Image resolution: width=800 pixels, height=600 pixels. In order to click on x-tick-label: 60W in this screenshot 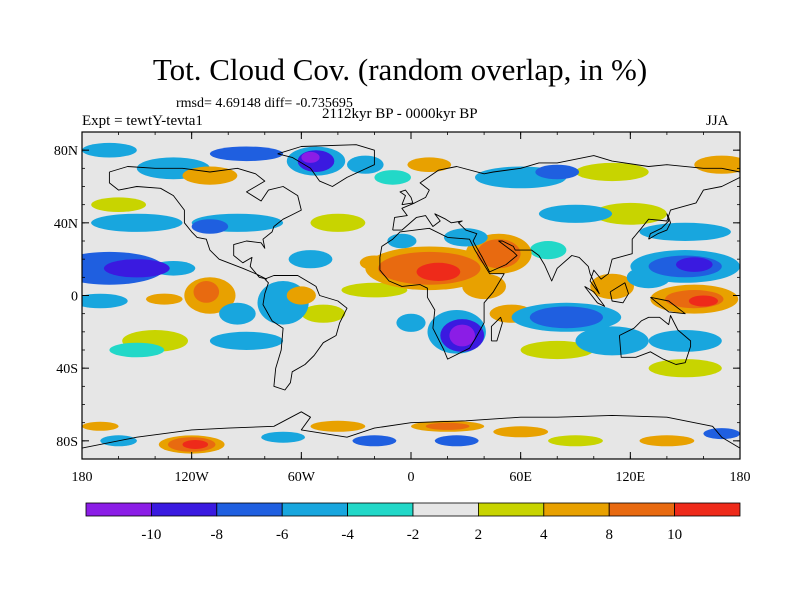, I will do `click(302, 477)`.